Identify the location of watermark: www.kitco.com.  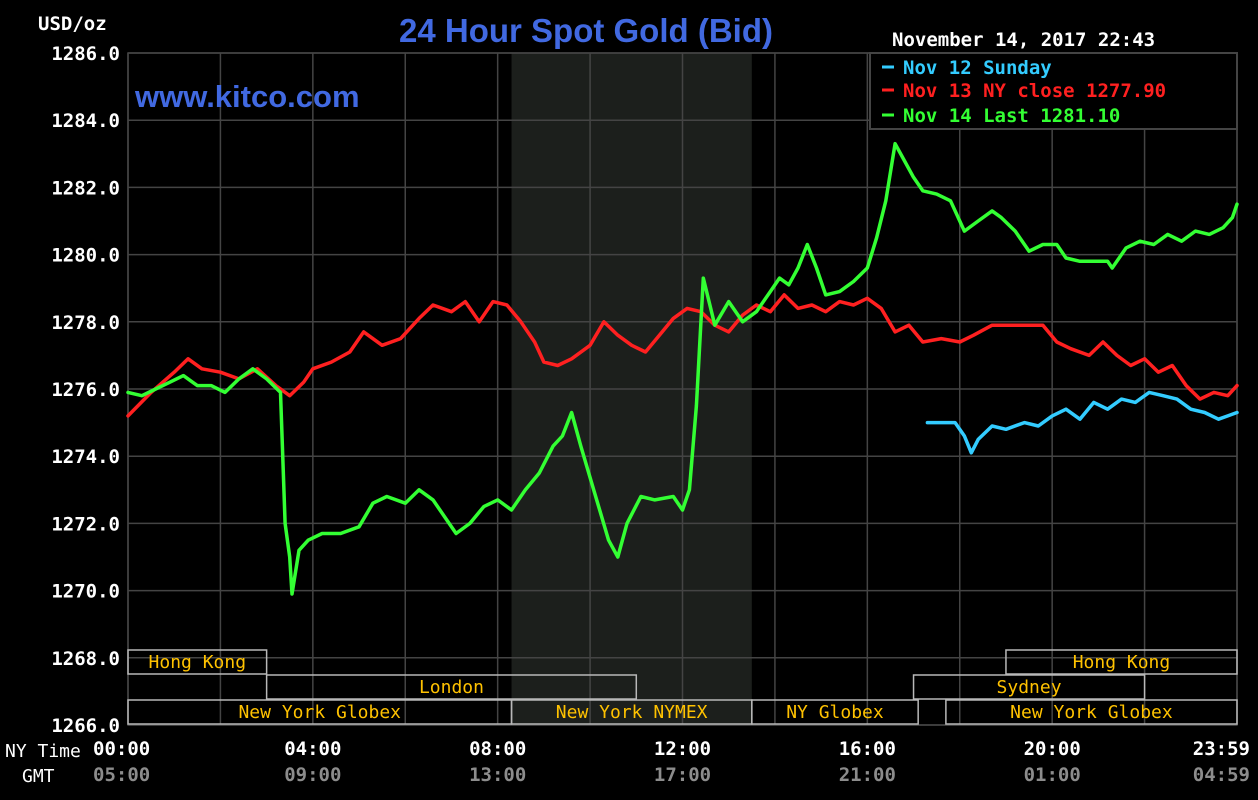
(247, 96).